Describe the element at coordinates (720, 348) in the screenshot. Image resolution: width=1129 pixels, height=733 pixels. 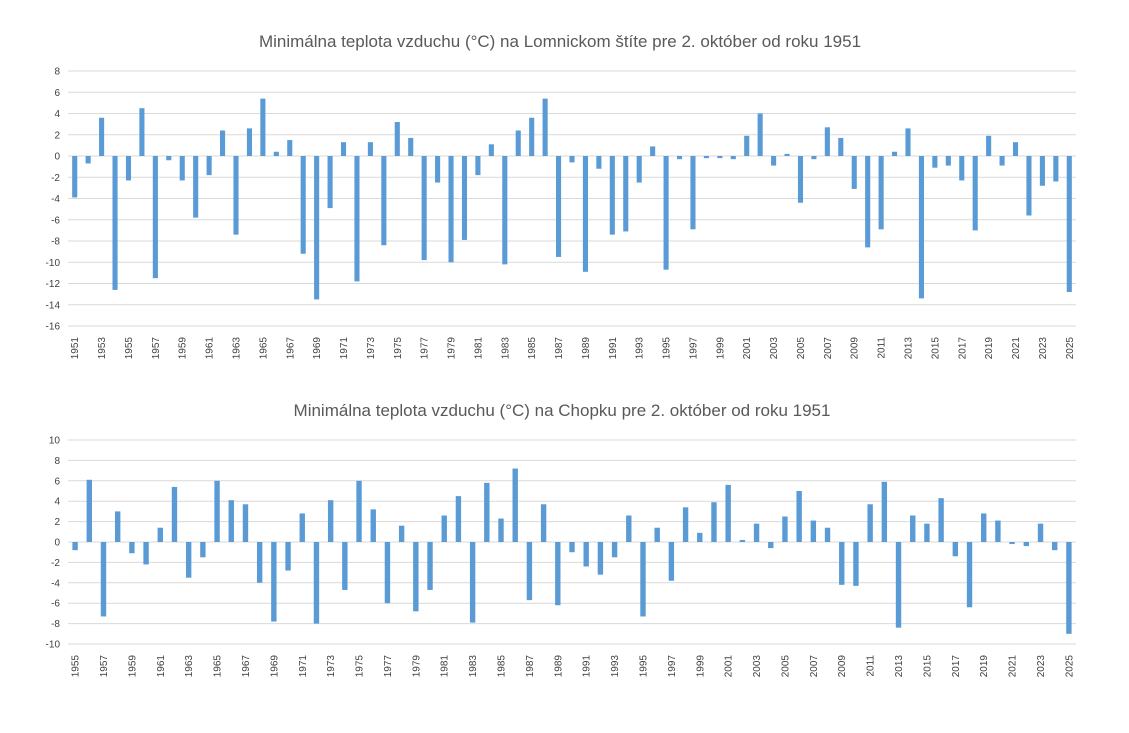
I see `x-tick-label: 1999` at that location.